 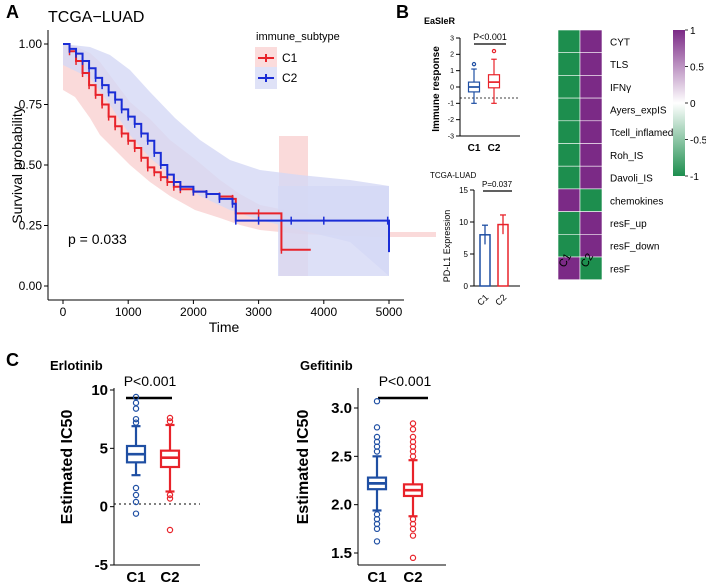 What do you see at coordinates (31, 165) in the screenshot?
I see `km-ytick-label: 0.50` at bounding box center [31, 165].